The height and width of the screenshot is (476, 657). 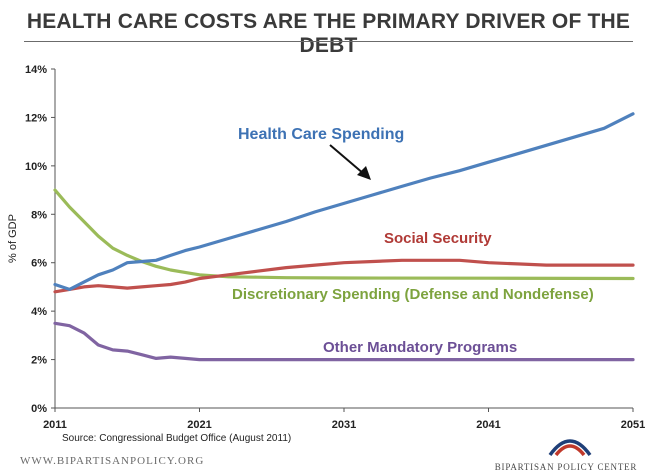 What do you see at coordinates (39, 312) in the screenshot?
I see `y-tick-label: 4%` at bounding box center [39, 312].